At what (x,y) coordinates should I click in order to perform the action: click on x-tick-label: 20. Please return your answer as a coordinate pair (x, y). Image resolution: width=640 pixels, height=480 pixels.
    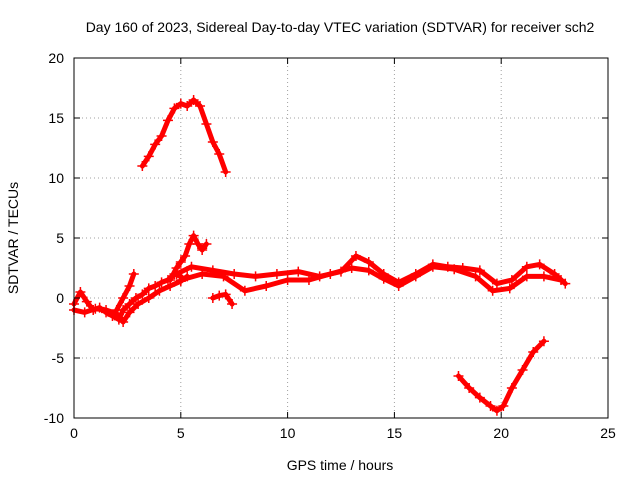
    Looking at the image, I should click on (501, 433).